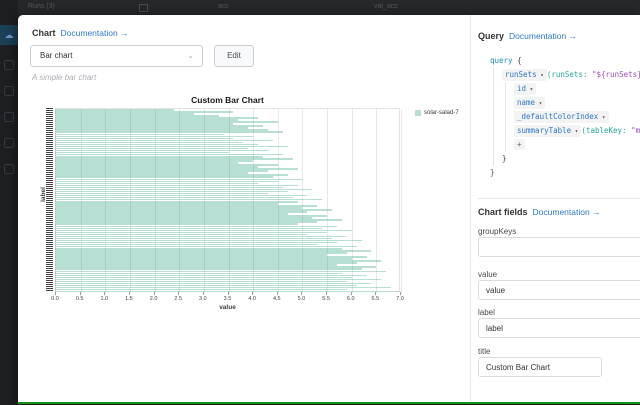 Image resolution: width=640 pixels, height=405 pixels. Describe the element at coordinates (400, 299) in the screenshot. I see `x-tick-label: 7.0` at that location.